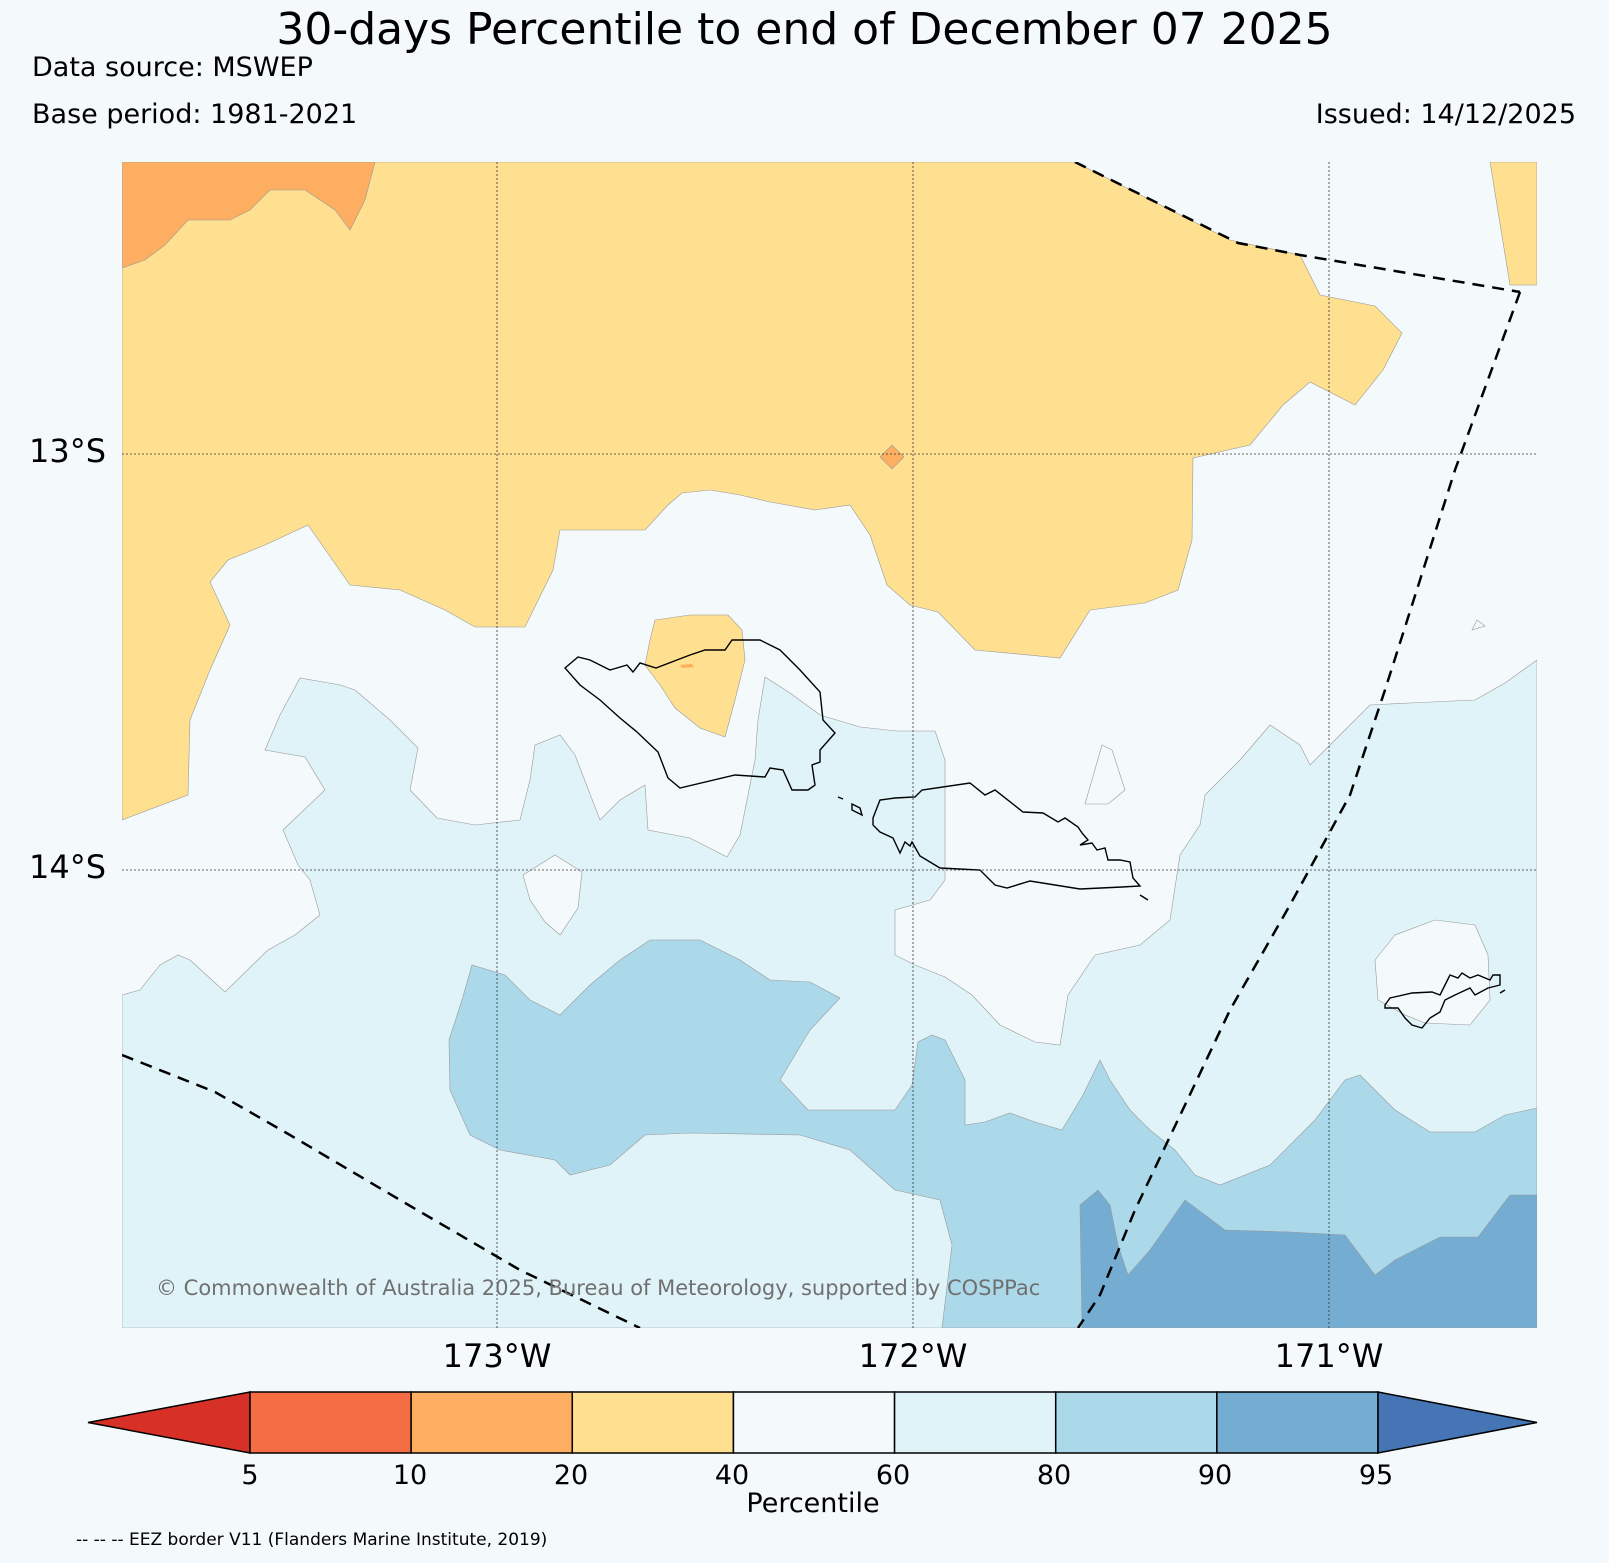 The height and width of the screenshot is (1563, 1609). Describe the element at coordinates (1007, 836) in the screenshot. I see `upolu-coastline` at that location.